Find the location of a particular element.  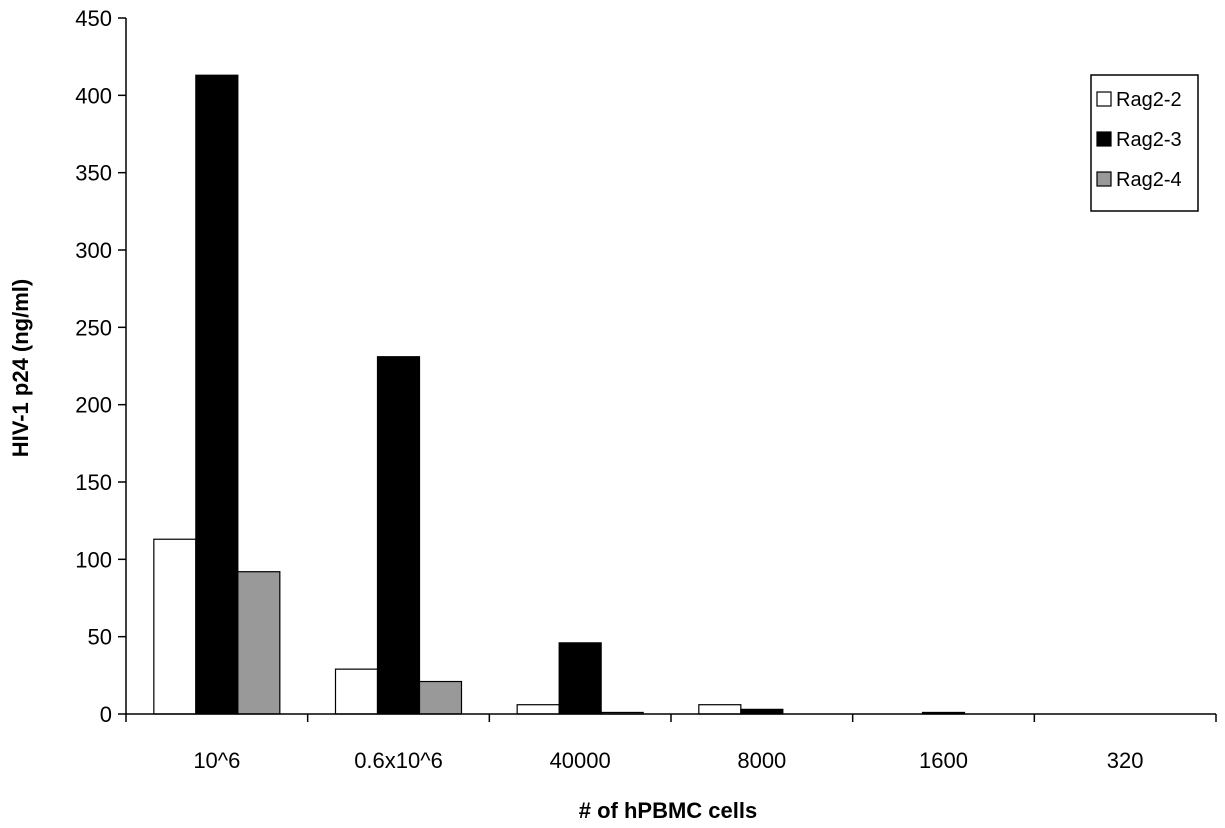

x-tick-label: 320 is located at coordinates (1125, 760).